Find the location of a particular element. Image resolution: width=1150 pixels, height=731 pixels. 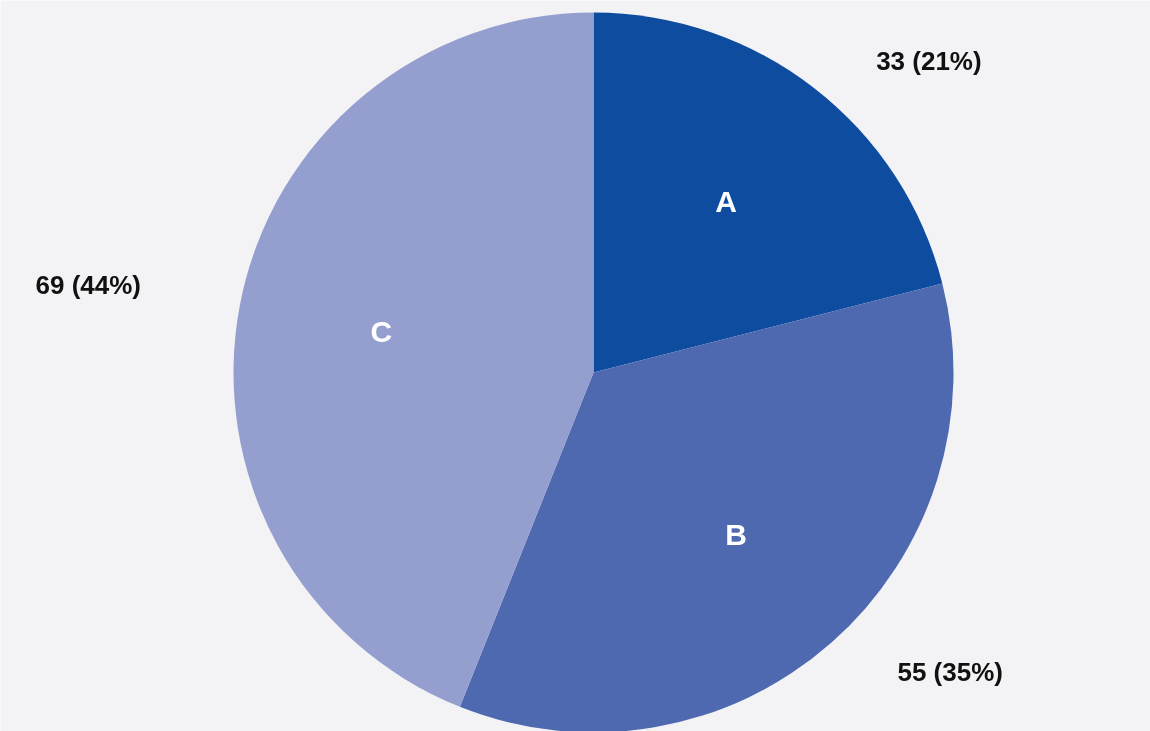

slice-label: B is located at coordinates (736, 535).